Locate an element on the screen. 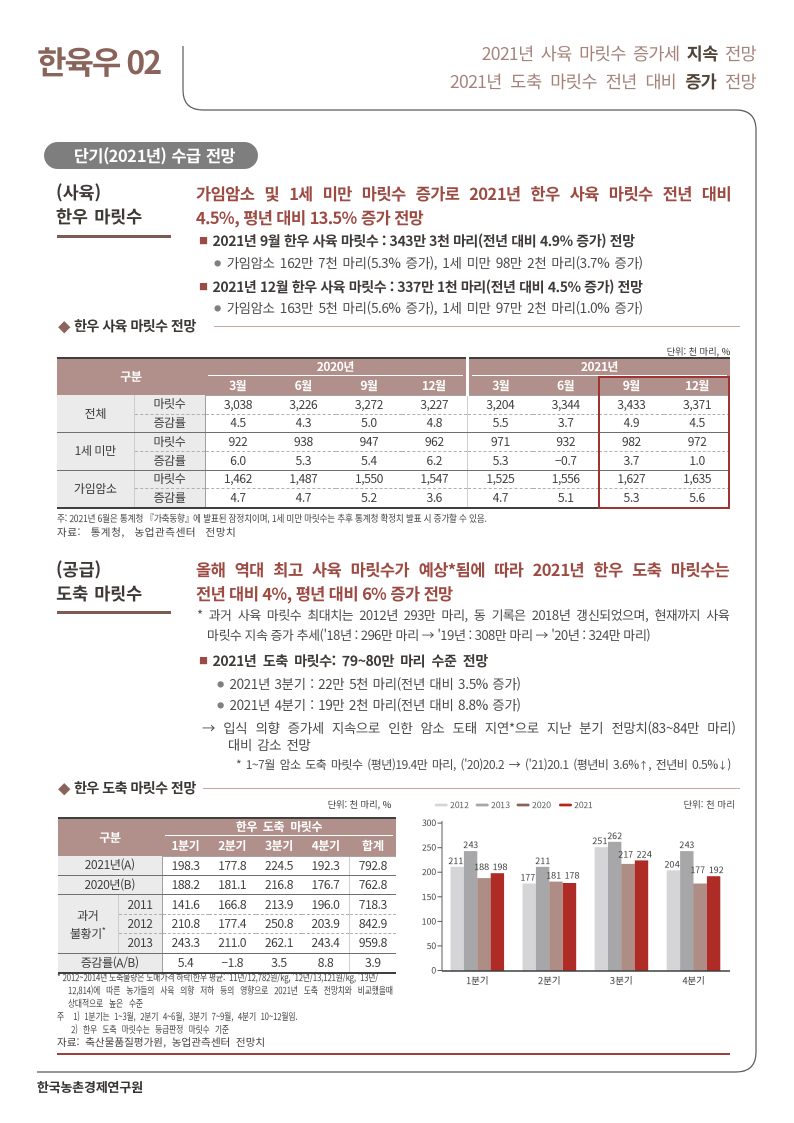 This screenshot has height=1123, width=794. svg-text: 4분기 is located at coordinates (693, 980).